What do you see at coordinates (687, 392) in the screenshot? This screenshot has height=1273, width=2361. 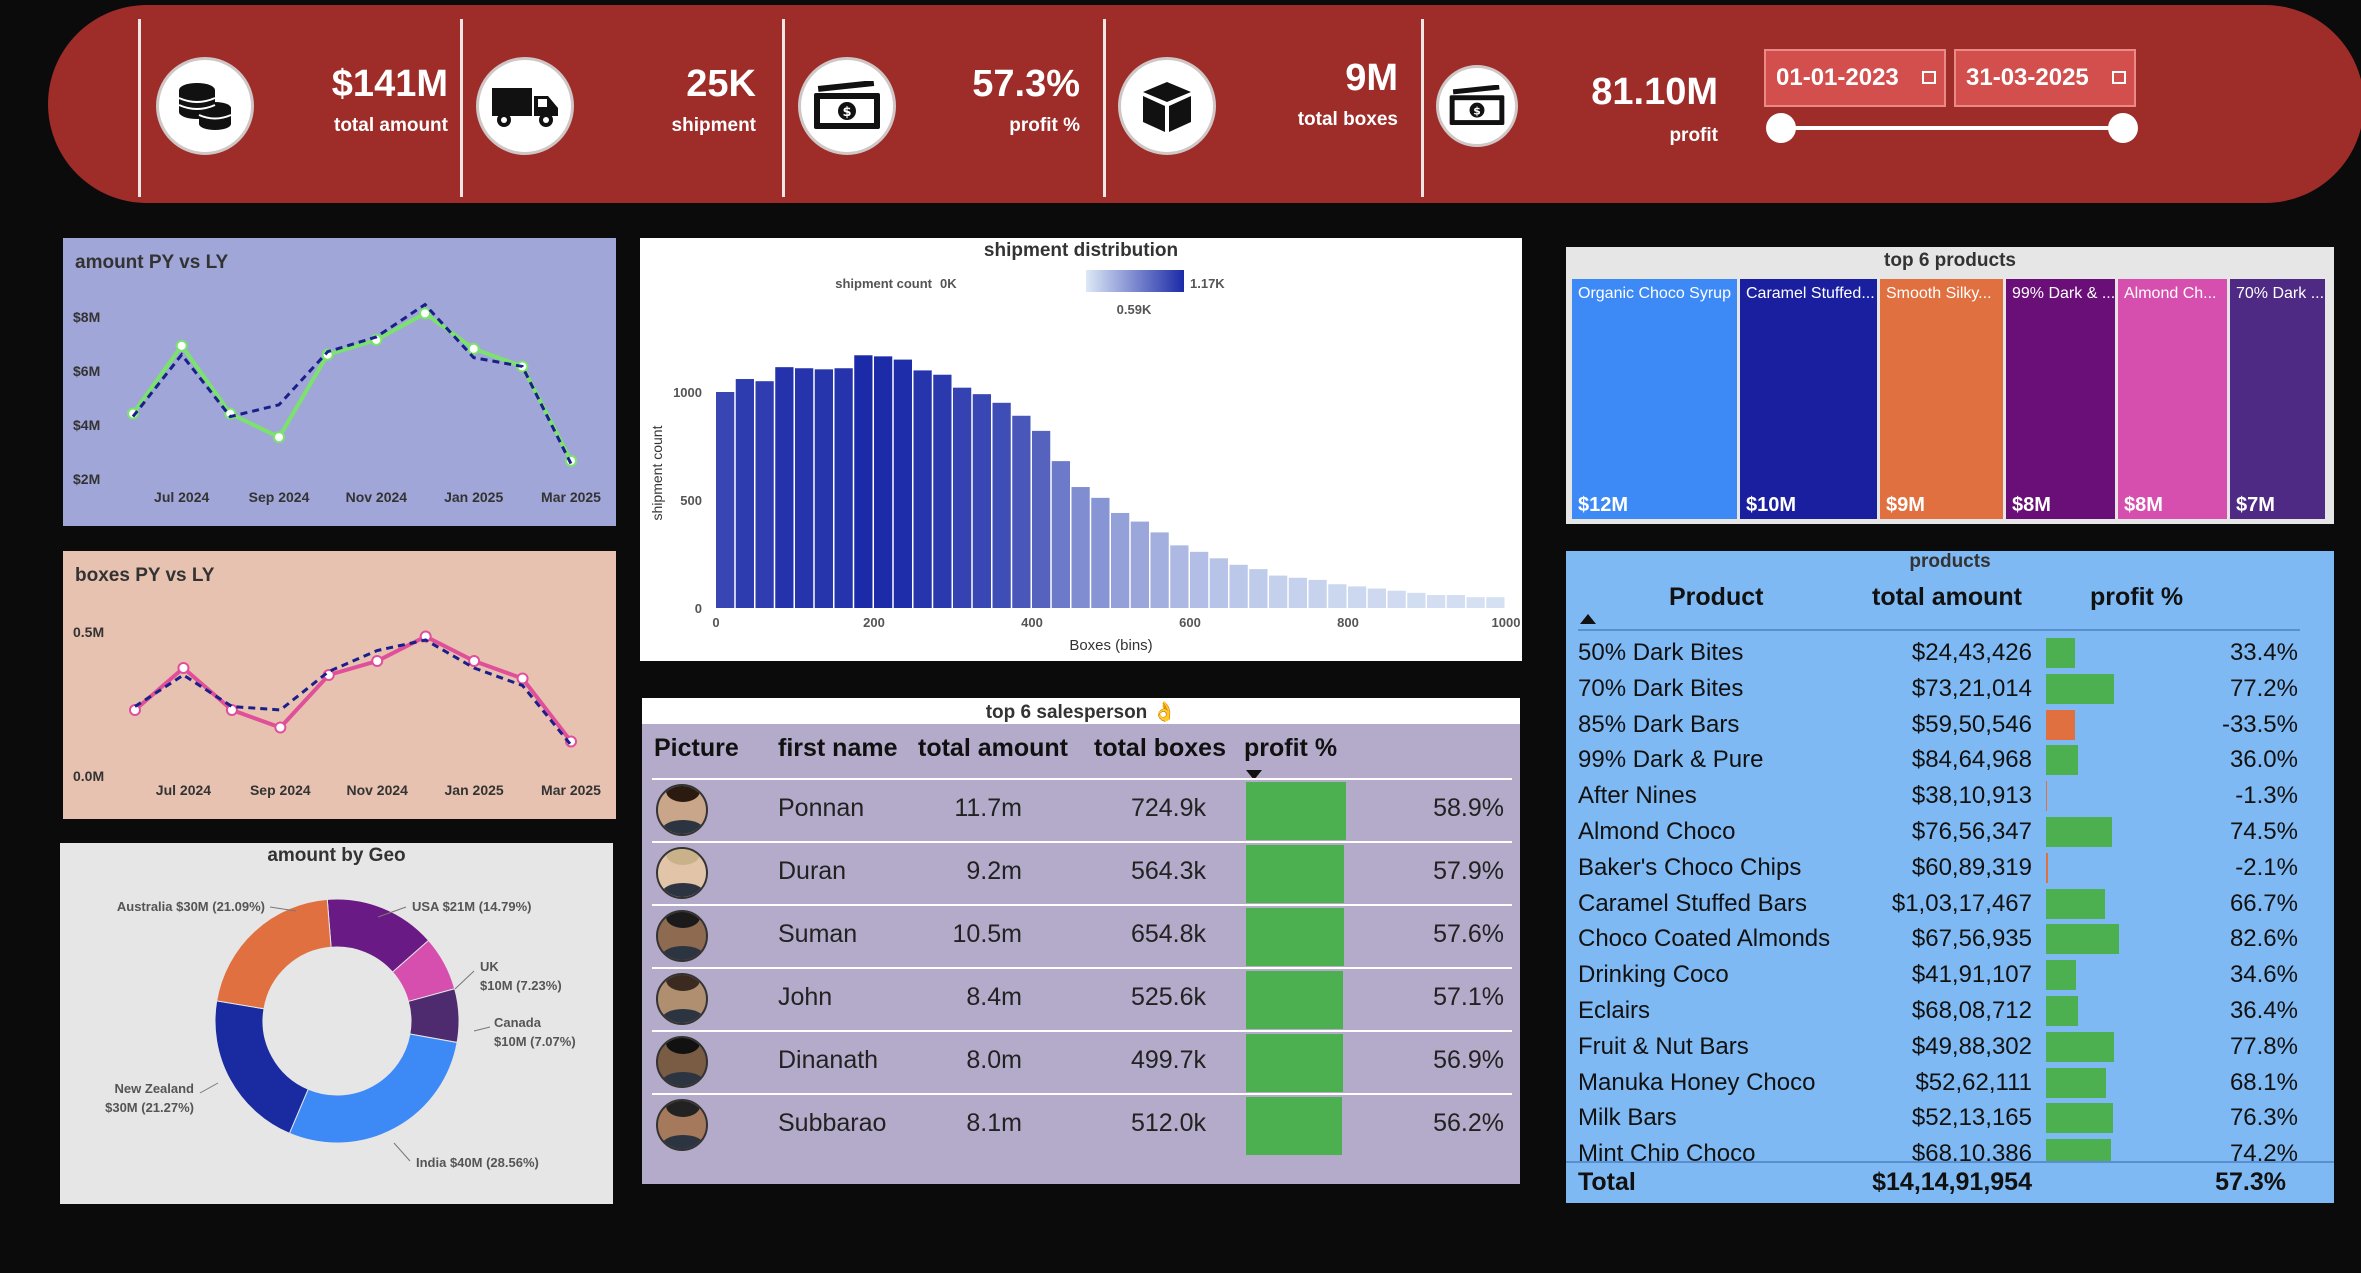 I see `y-tick-label: 1000` at bounding box center [687, 392].